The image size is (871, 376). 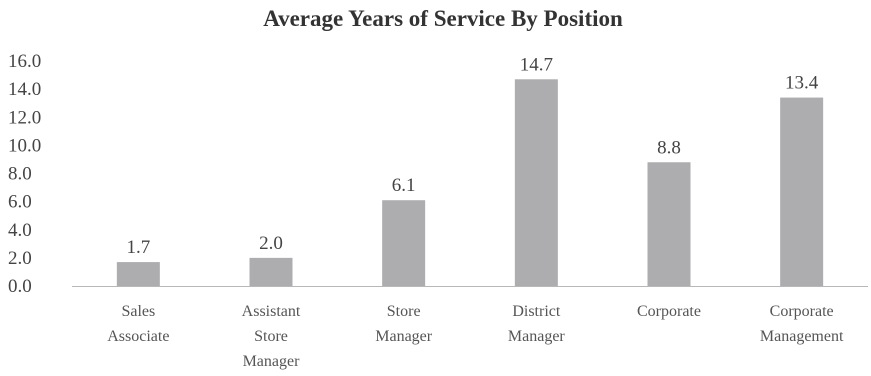 I want to click on y-tick-label: 6.0, so click(x=20, y=202).